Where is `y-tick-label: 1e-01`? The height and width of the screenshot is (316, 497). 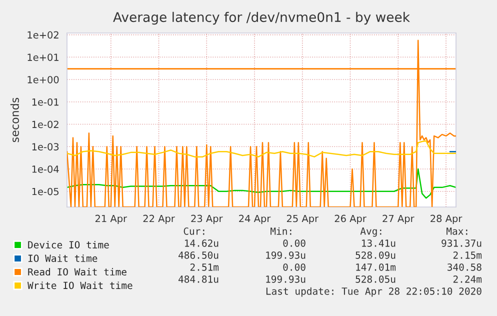
y-tick-label: 1e-01 is located at coordinates (45, 102).